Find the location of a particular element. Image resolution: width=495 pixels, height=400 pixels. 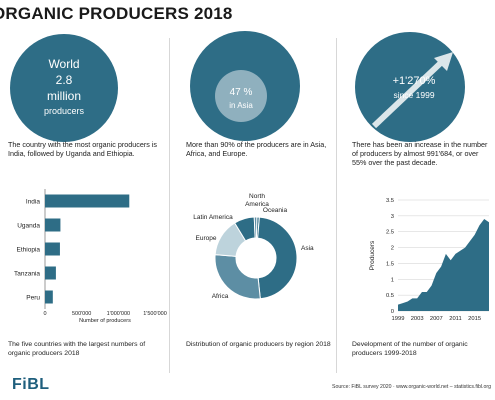

circle-world-producers: producers is located at coordinates (64, 111).